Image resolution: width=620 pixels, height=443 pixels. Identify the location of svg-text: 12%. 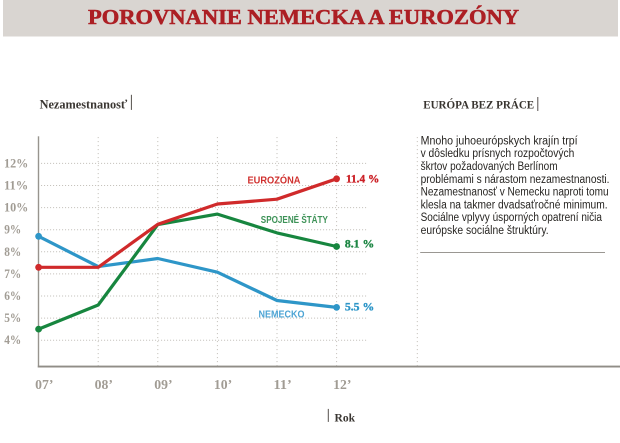
(16, 163).